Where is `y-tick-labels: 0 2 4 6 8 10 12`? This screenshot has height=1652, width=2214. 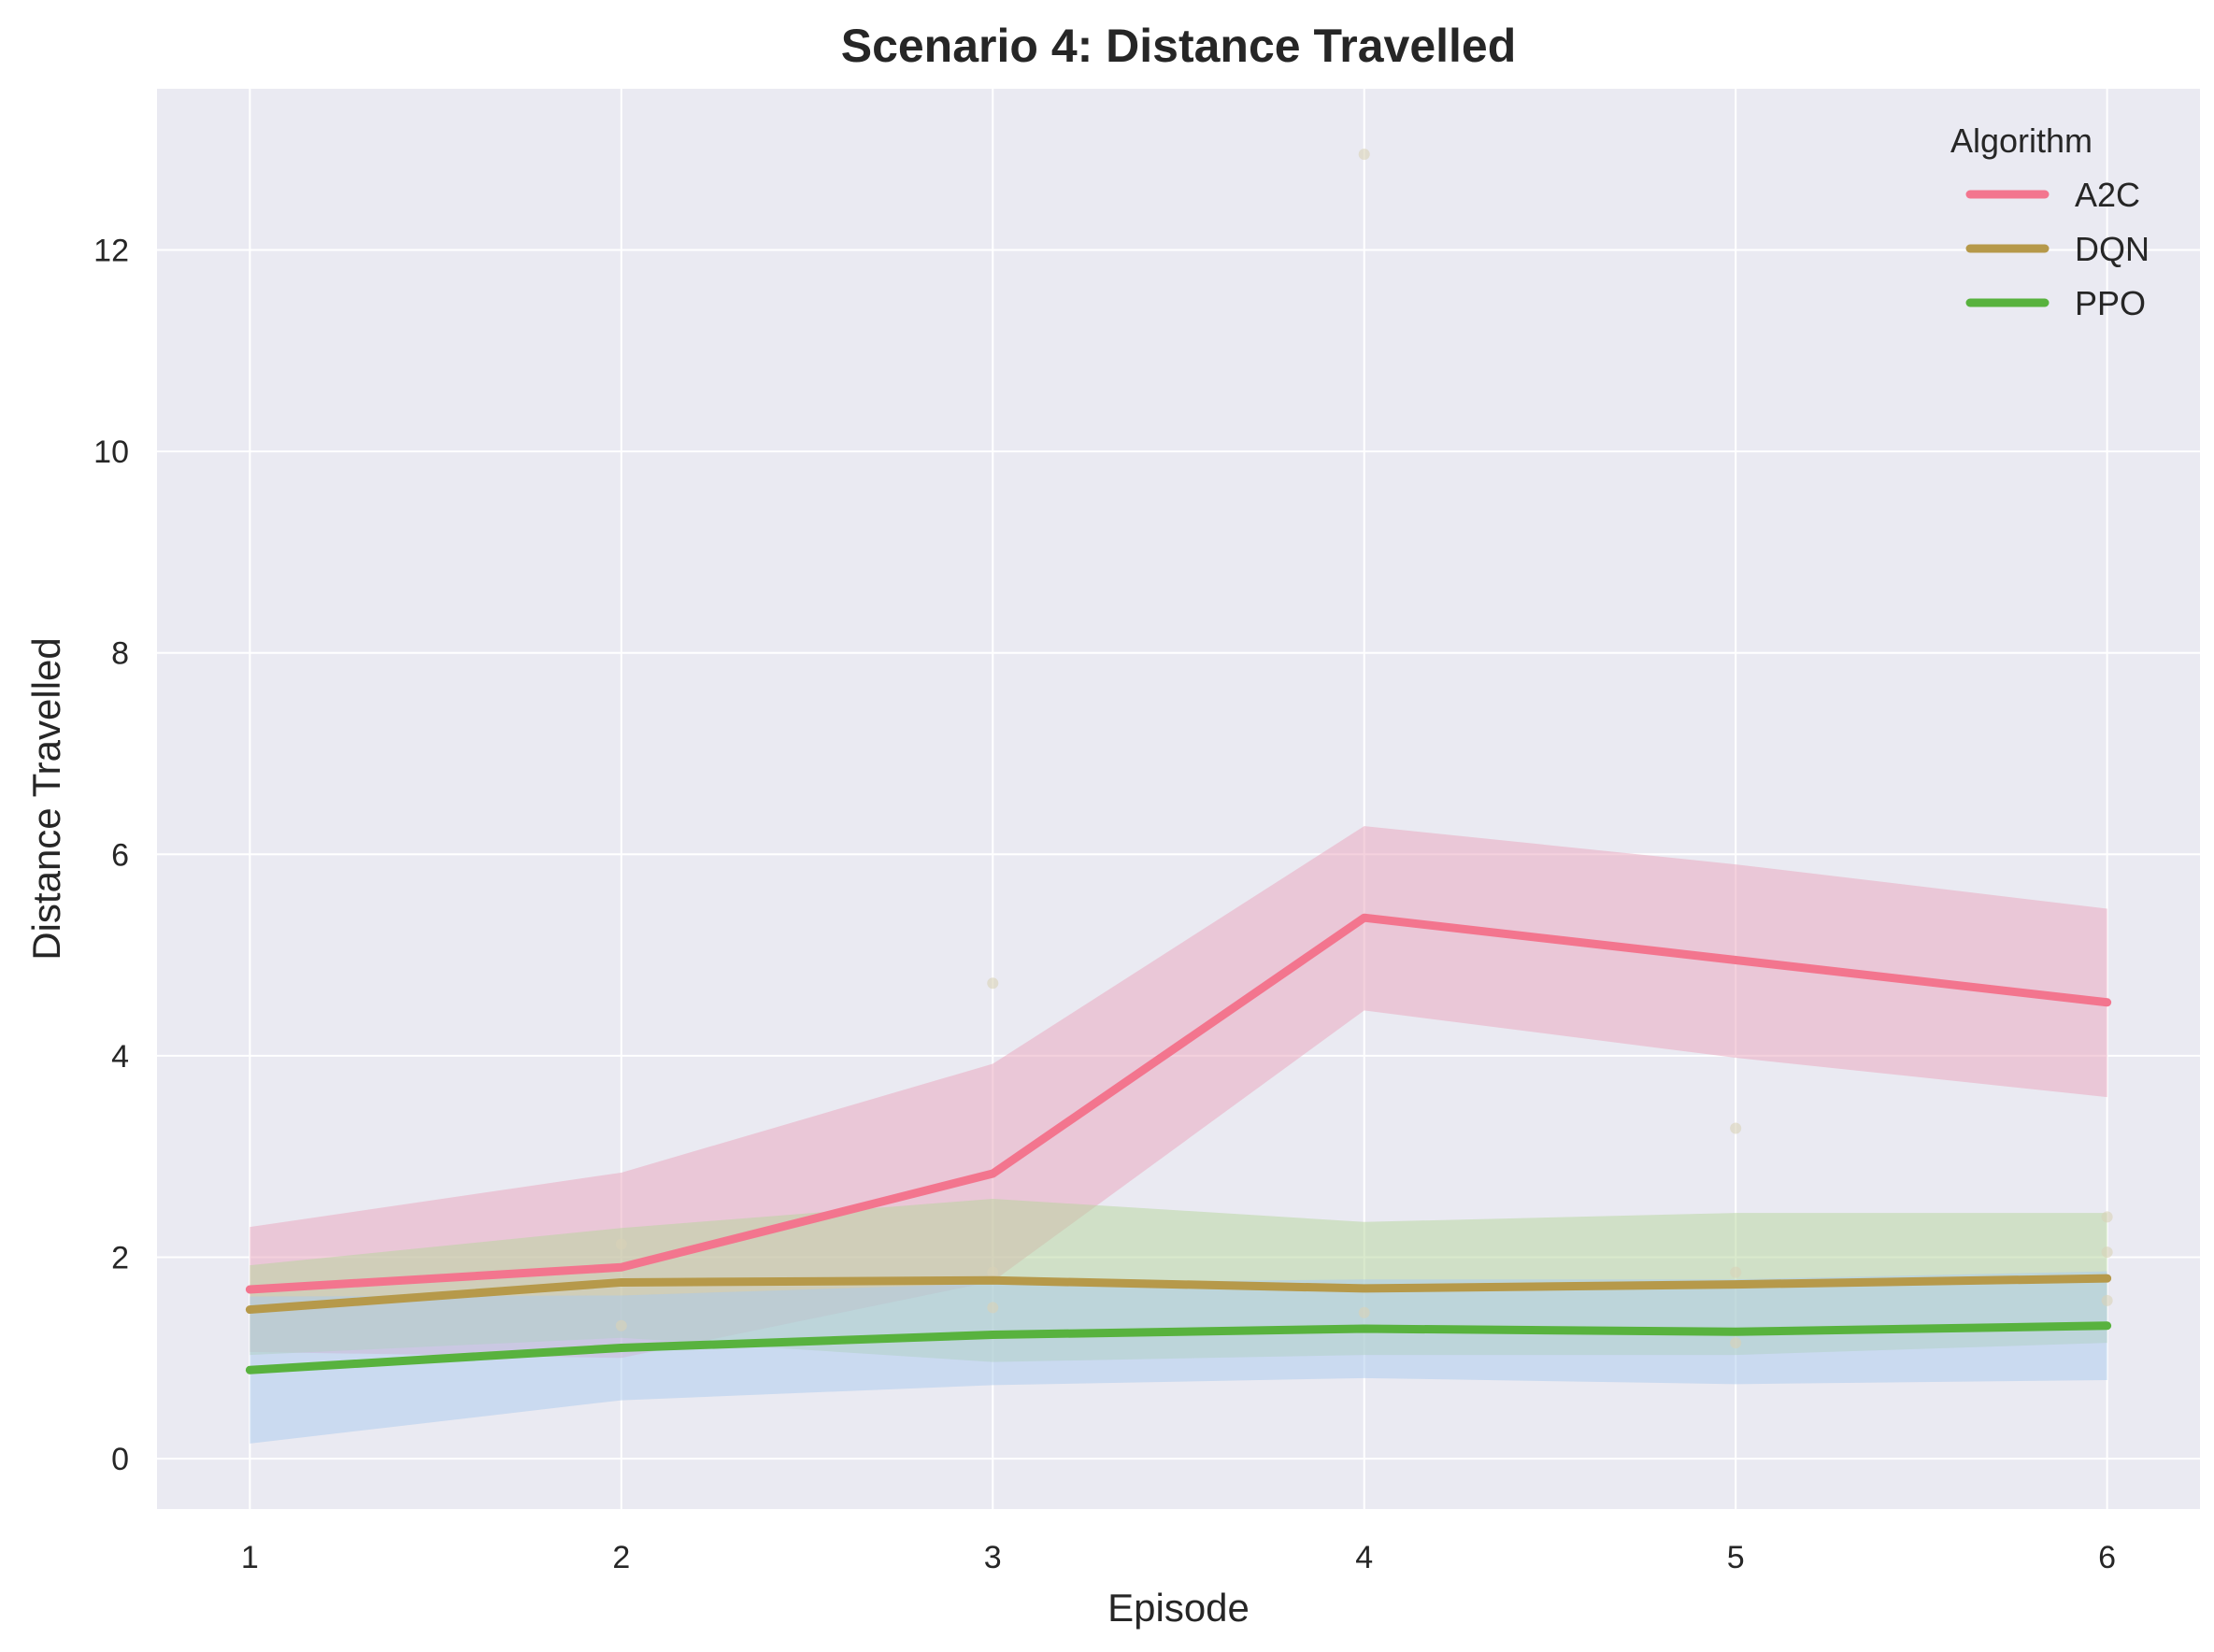
y-tick-labels: 0 2 4 6 8 10 12 is located at coordinates (111, 855).